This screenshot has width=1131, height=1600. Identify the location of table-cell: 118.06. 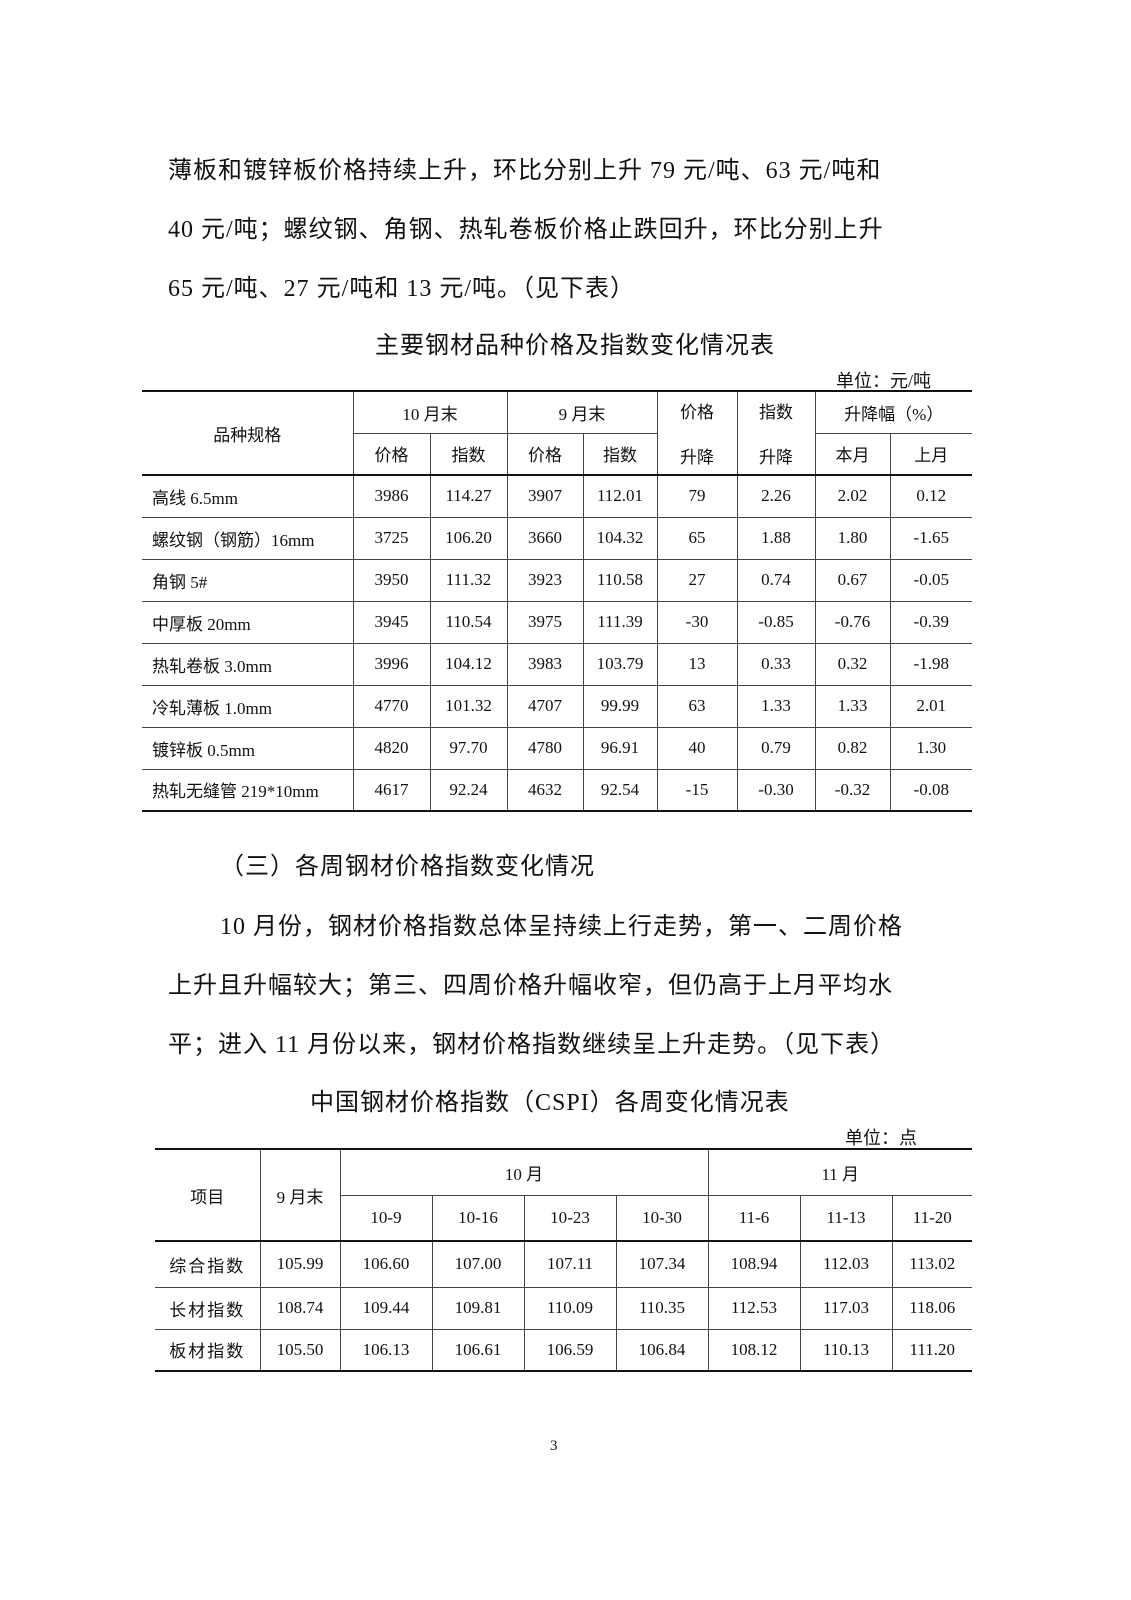
(932, 1308).